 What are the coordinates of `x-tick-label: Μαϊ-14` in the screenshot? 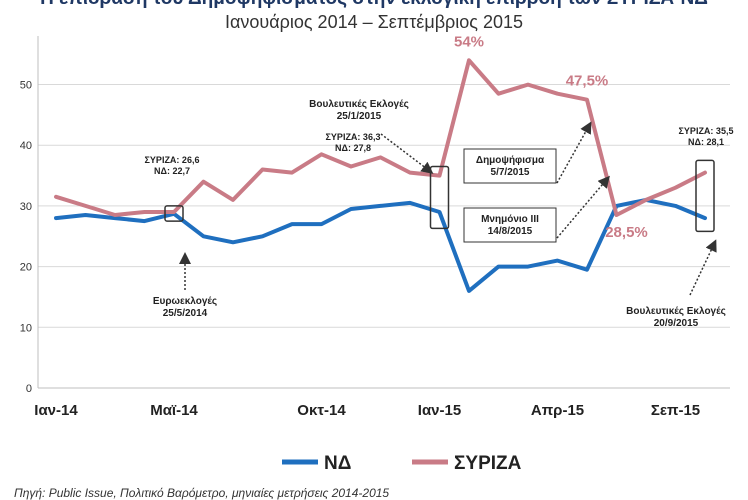 It's located at (174, 410).